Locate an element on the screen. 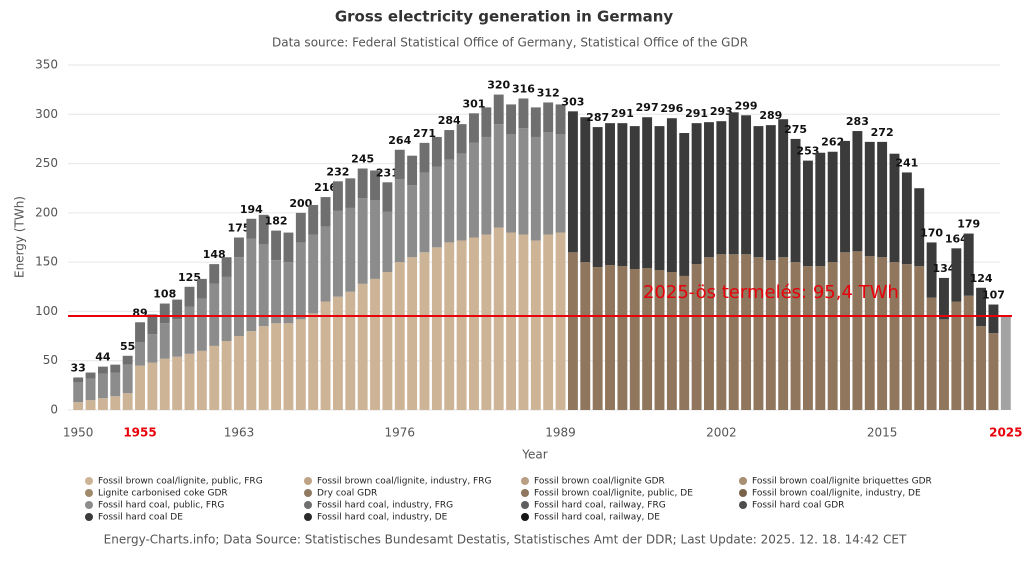 The image size is (1024, 570). total-label: 89 is located at coordinates (139, 312).